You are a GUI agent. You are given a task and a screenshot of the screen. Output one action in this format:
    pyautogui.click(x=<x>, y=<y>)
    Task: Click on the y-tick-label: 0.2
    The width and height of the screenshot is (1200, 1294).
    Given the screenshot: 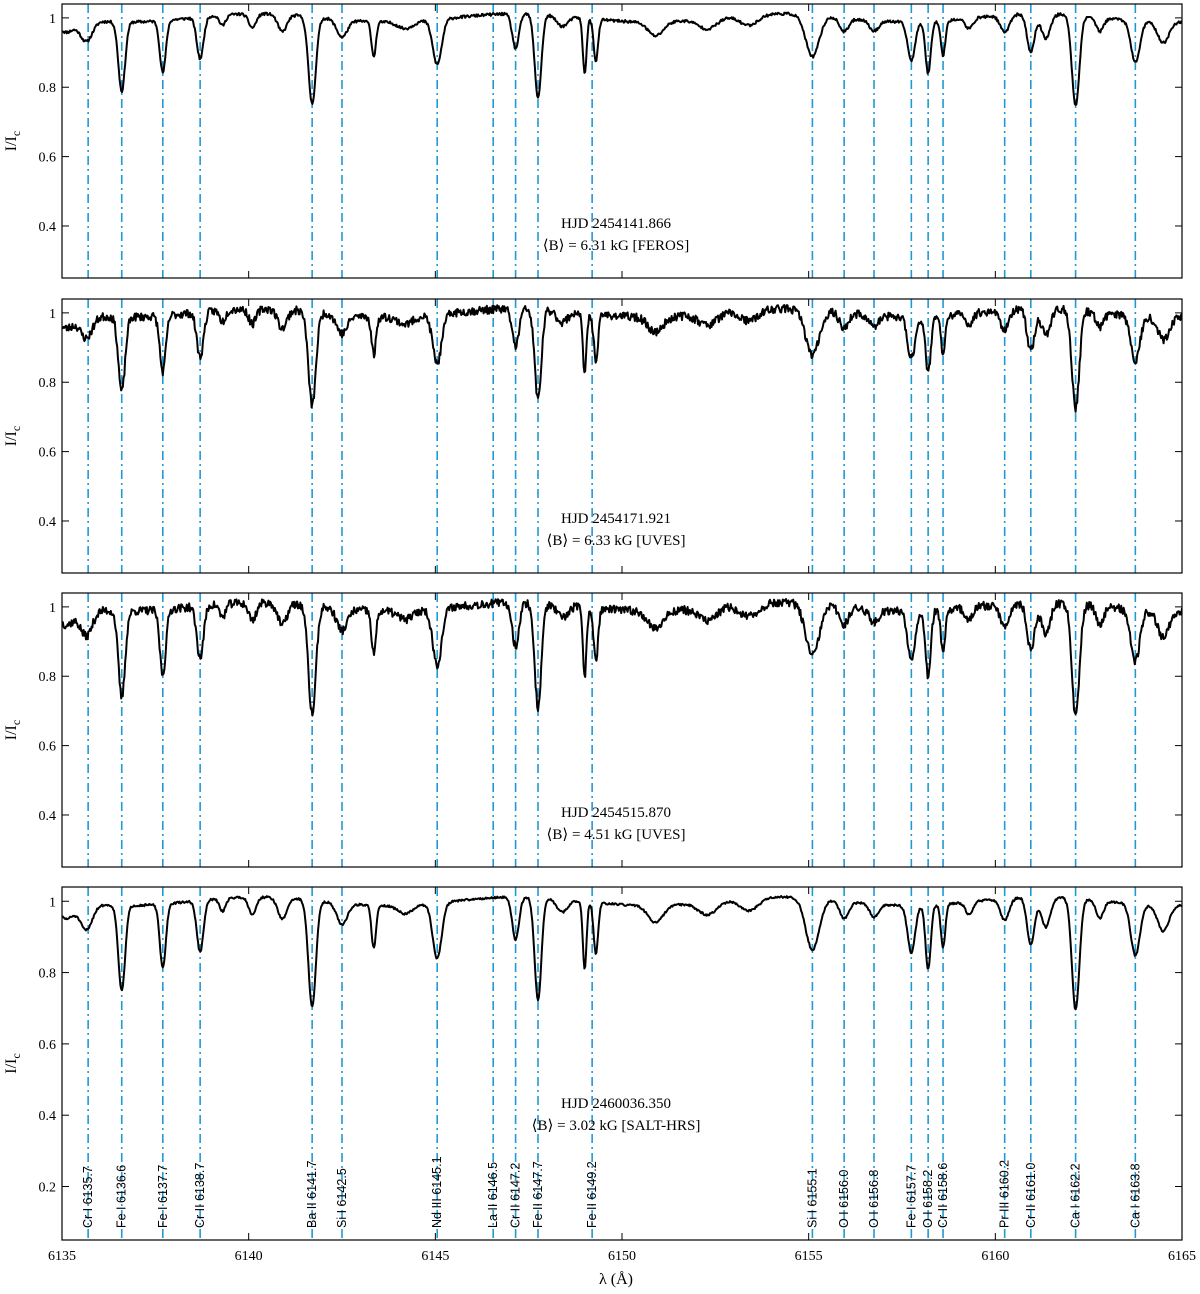 What is the action you would take?
    pyautogui.click(x=48, y=1188)
    